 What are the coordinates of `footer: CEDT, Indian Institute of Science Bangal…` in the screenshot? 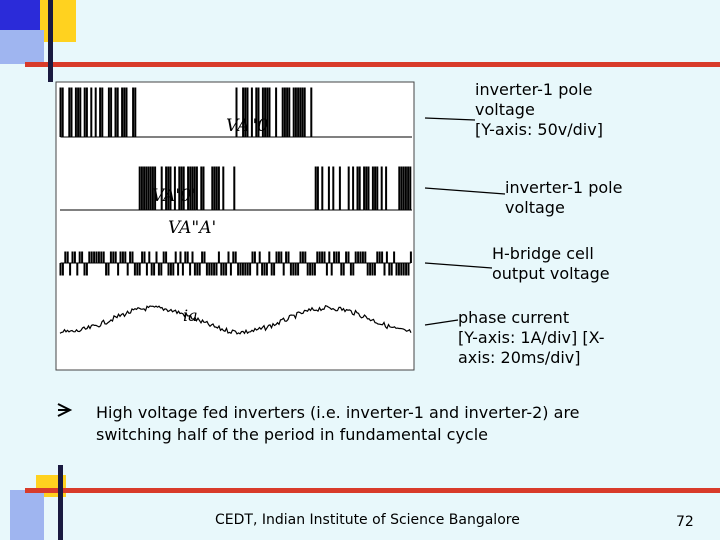 It's located at (367, 520).